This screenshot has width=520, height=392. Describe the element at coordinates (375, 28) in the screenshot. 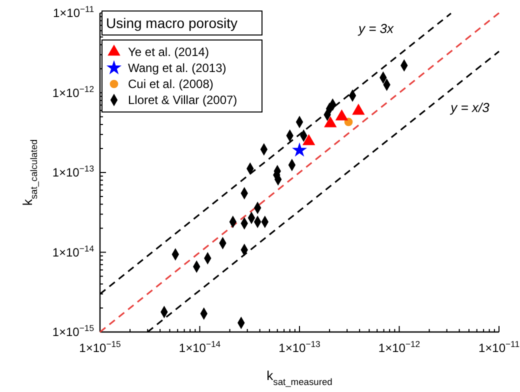

I see `annotation: y = 3x` at that location.